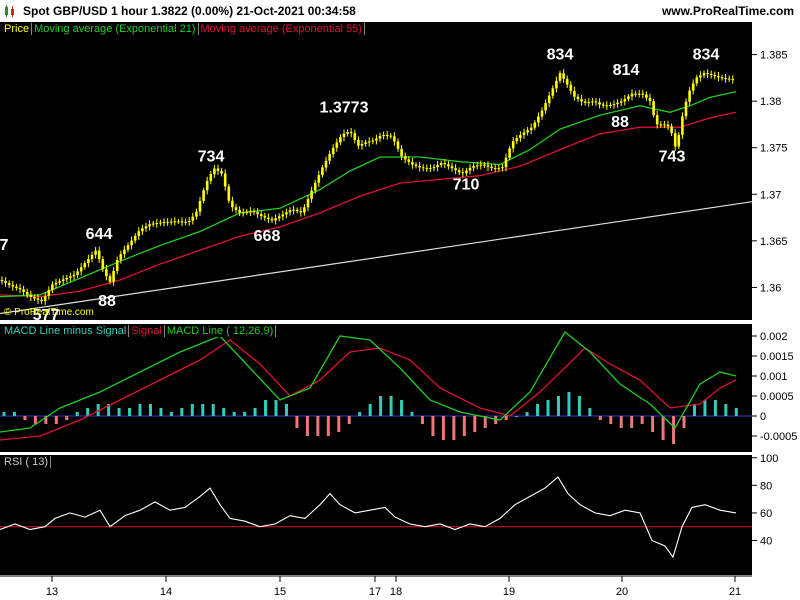 This screenshot has height=600, width=800. I want to click on legend-price: Price, so click(17, 29).